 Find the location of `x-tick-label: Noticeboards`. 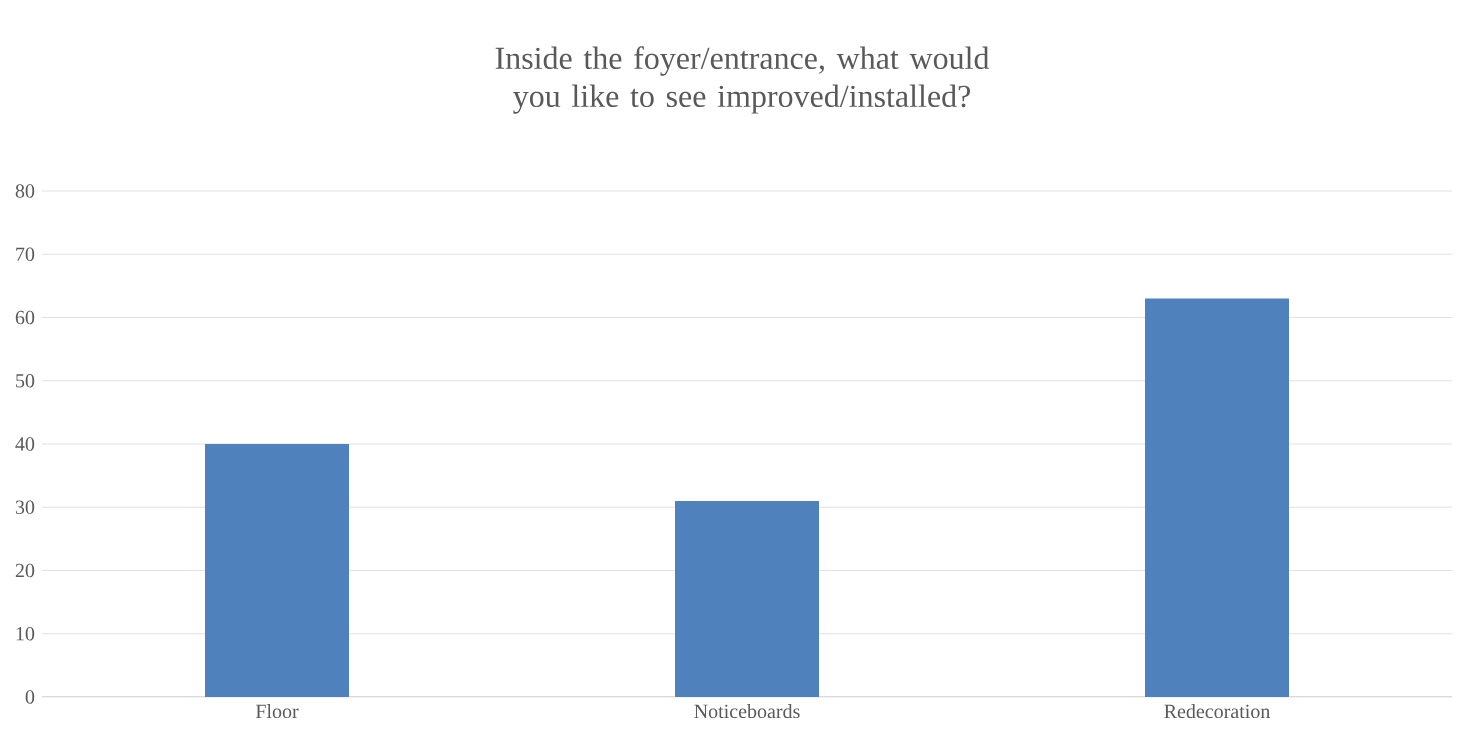

x-tick-label: Noticeboards is located at coordinates (747, 711).